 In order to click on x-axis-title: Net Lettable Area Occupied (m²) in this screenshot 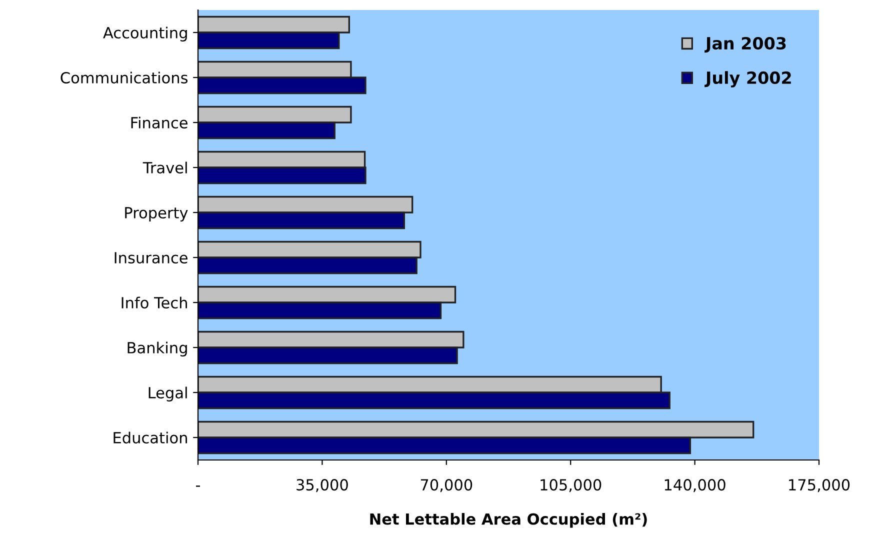, I will do `click(508, 520)`.